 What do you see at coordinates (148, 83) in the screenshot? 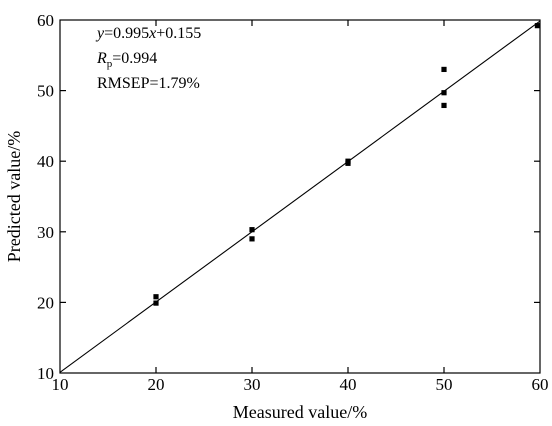
I see `rmsep-value: RMSEP=1.79%` at bounding box center [148, 83].